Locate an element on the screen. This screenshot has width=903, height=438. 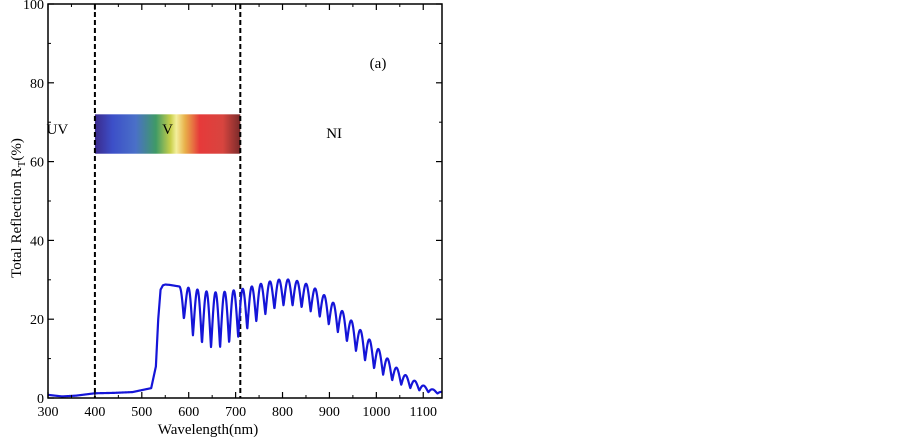
x-axis-title: Wavelength(nm) is located at coordinates (208, 430).